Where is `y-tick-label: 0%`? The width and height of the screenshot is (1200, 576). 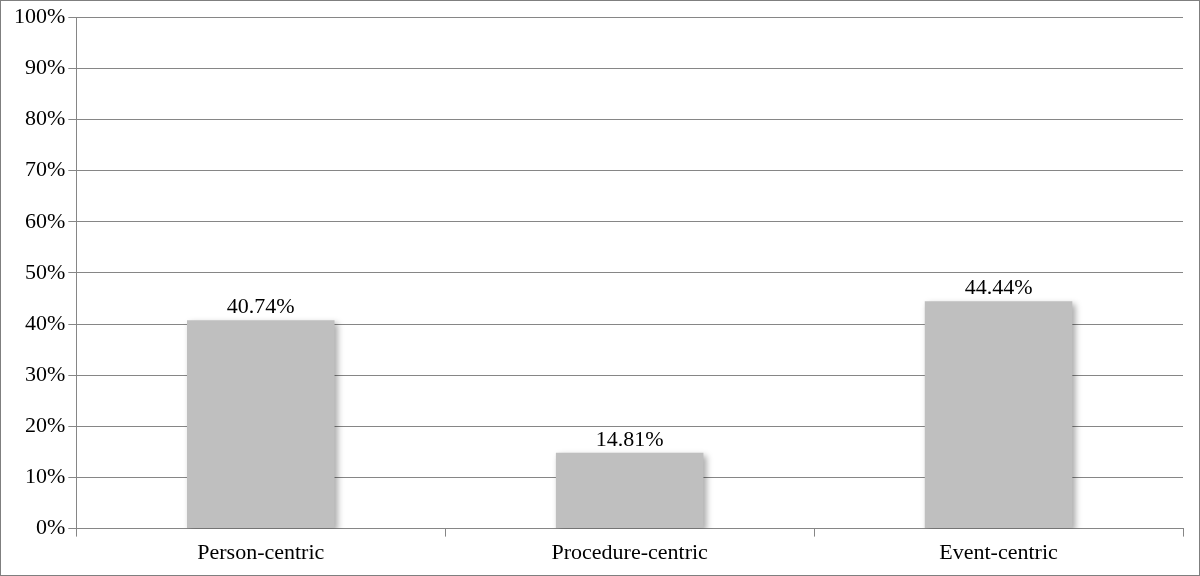 y-tick-label: 0% is located at coordinates (51, 527).